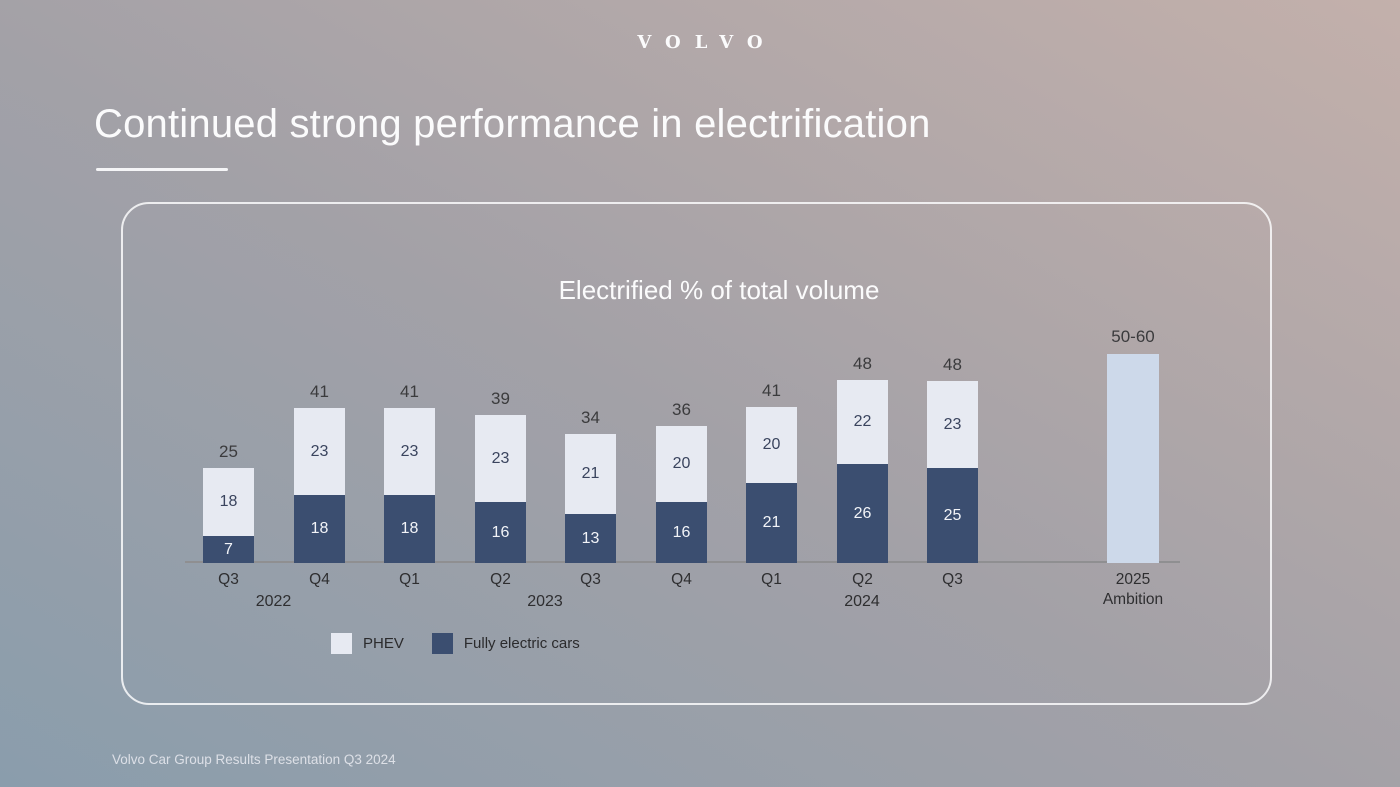 The width and height of the screenshot is (1400, 787). What do you see at coordinates (228, 502) in the screenshot?
I see `bar-segment-phev: 18` at bounding box center [228, 502].